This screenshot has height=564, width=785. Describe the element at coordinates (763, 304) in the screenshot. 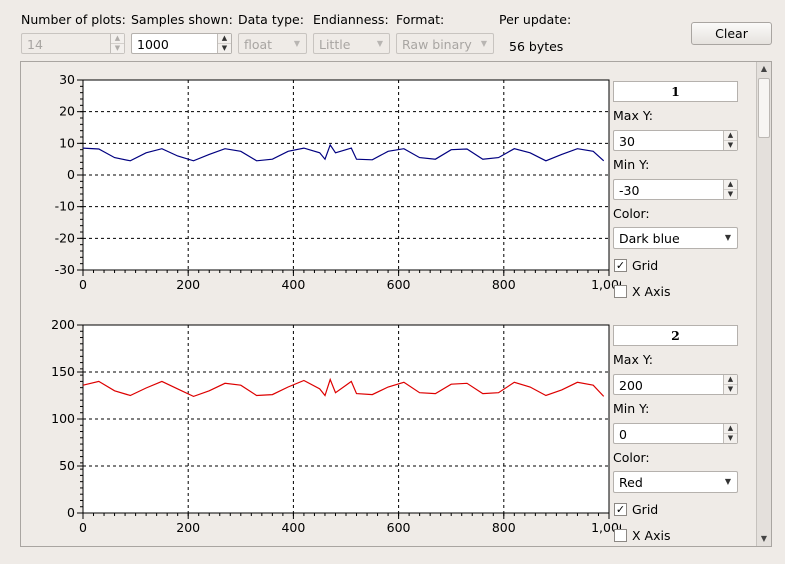

I see `vertical-scrollbar: ▲ ▼` at that location.